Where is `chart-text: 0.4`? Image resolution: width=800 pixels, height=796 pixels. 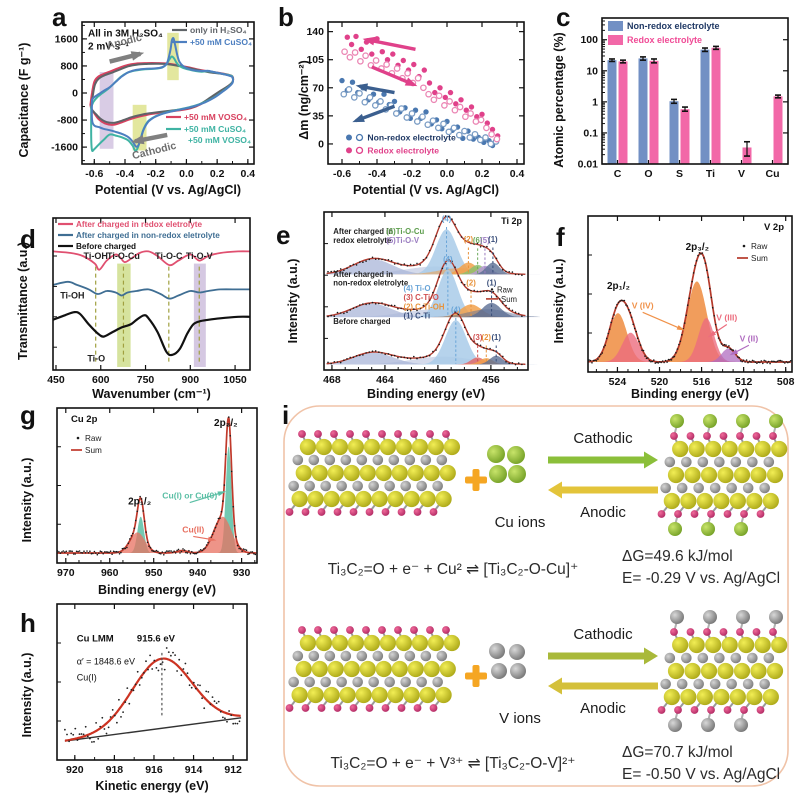
chart-text: 0.4 is located at coordinates (248, 174).